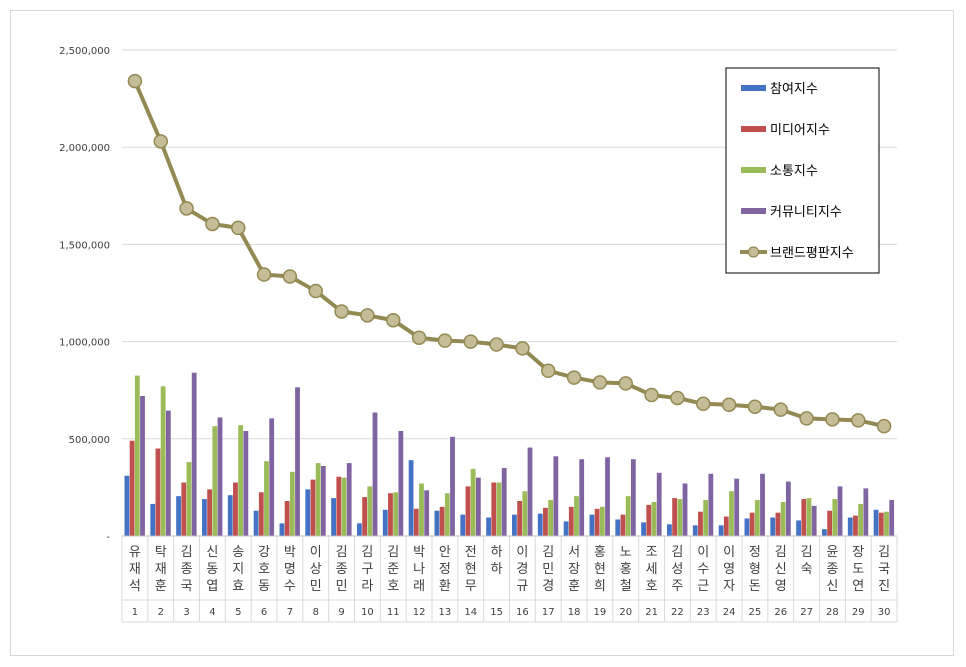 This screenshot has height=667, width=966. Describe the element at coordinates (470, 612) in the screenshot. I see `rank-label: 14` at that location.